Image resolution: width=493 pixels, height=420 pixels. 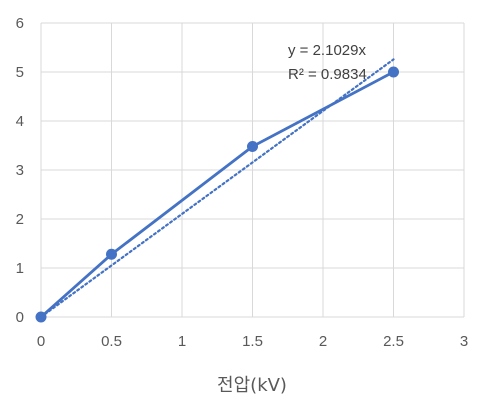 I want to click on x-tick-label: 1.5, so click(x=252, y=341).